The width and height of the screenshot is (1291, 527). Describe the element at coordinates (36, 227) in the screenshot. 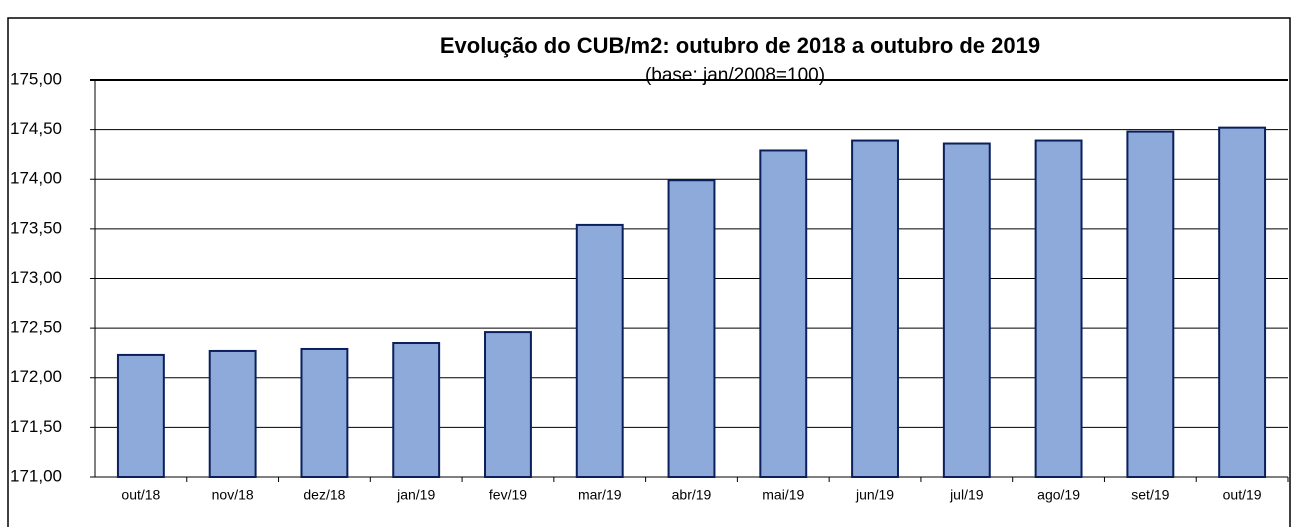

I see `y-tick-label: 173,50` at that location.